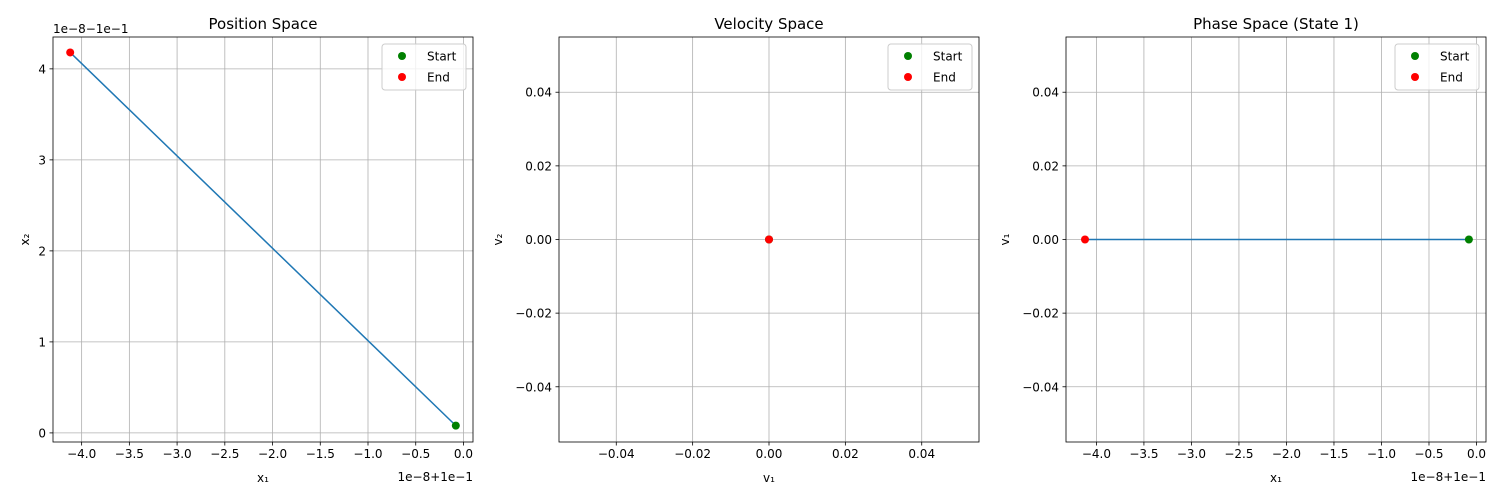 This screenshot has height=500, width=1500. I want to click on y-tick-label: 3, so click(42, 160).